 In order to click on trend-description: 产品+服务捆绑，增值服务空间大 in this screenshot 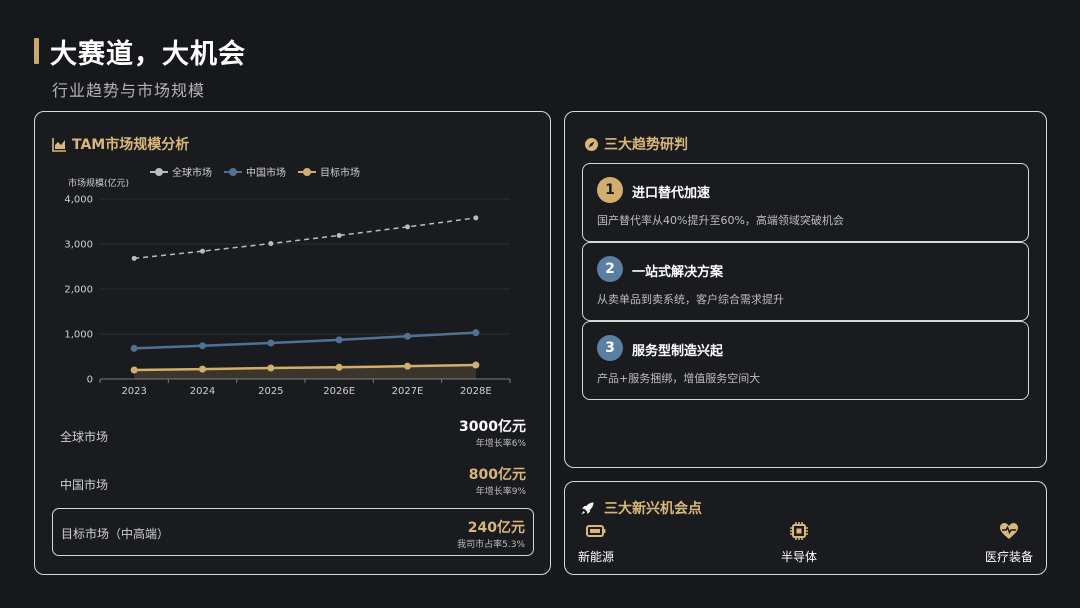, I will do `click(679, 378)`.